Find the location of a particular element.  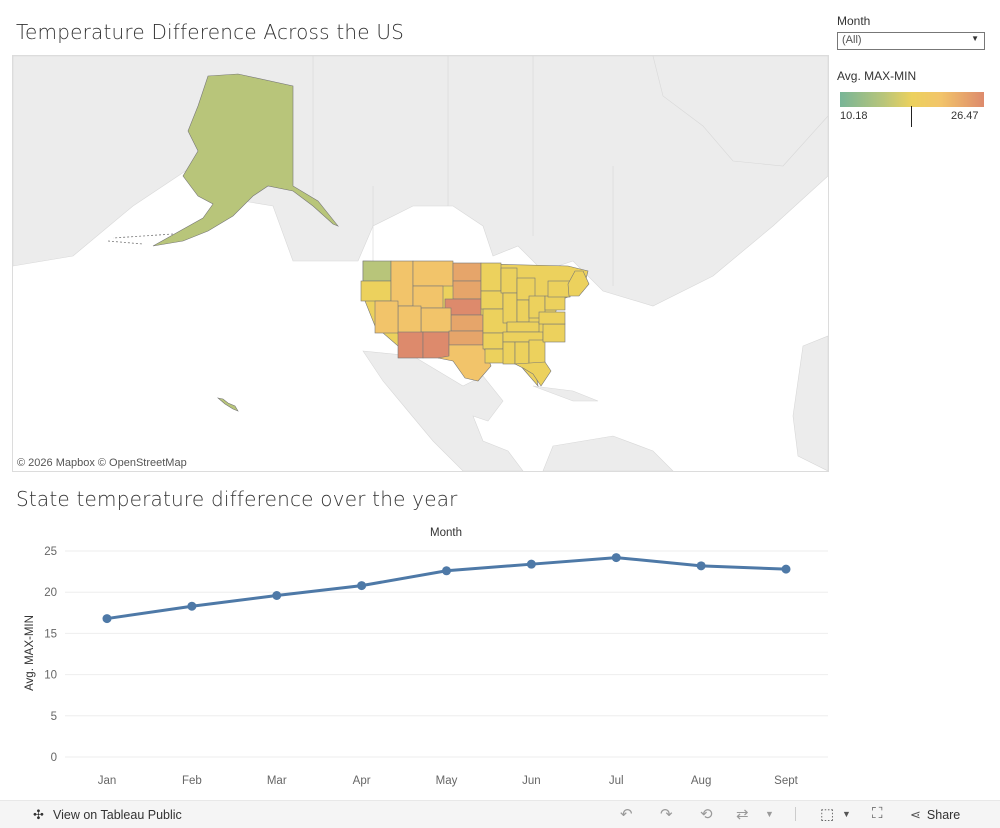

state-pennsylvania is located at coordinates (555, 303).